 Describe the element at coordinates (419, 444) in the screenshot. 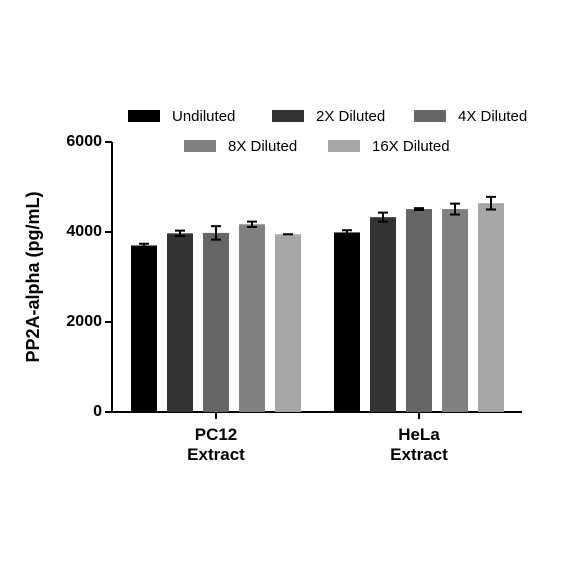

I see `x-tick-label: HeLa Extract` at that location.